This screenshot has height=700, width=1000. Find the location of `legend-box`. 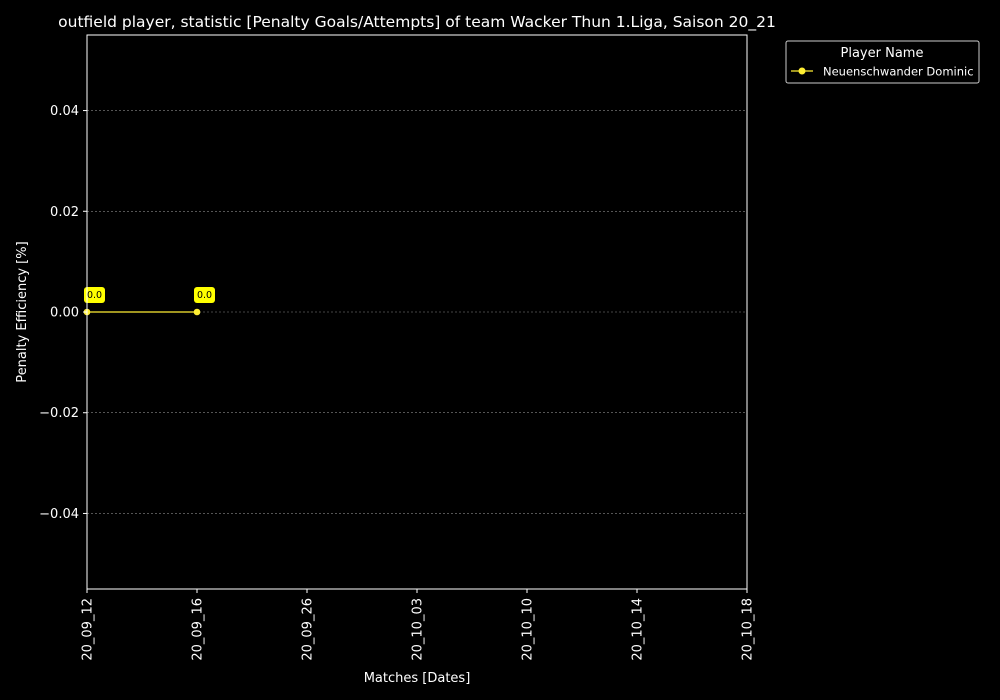

legend-box is located at coordinates (882, 62).